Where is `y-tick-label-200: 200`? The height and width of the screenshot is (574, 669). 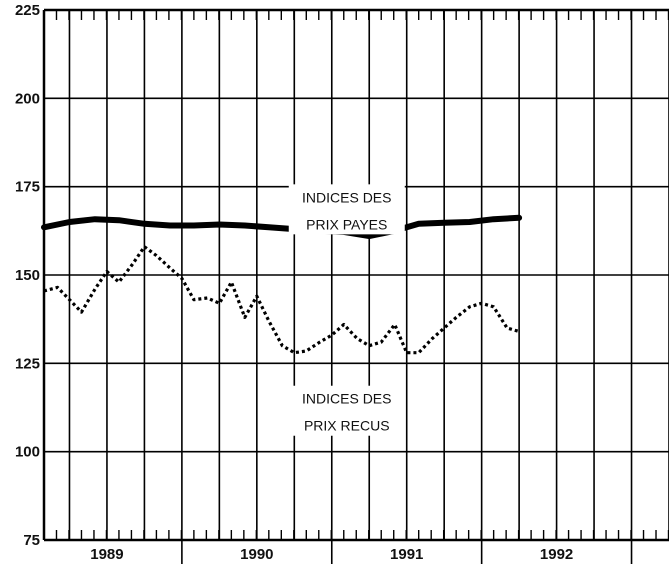
y-tick-label-200: 200 is located at coordinates (27, 98).